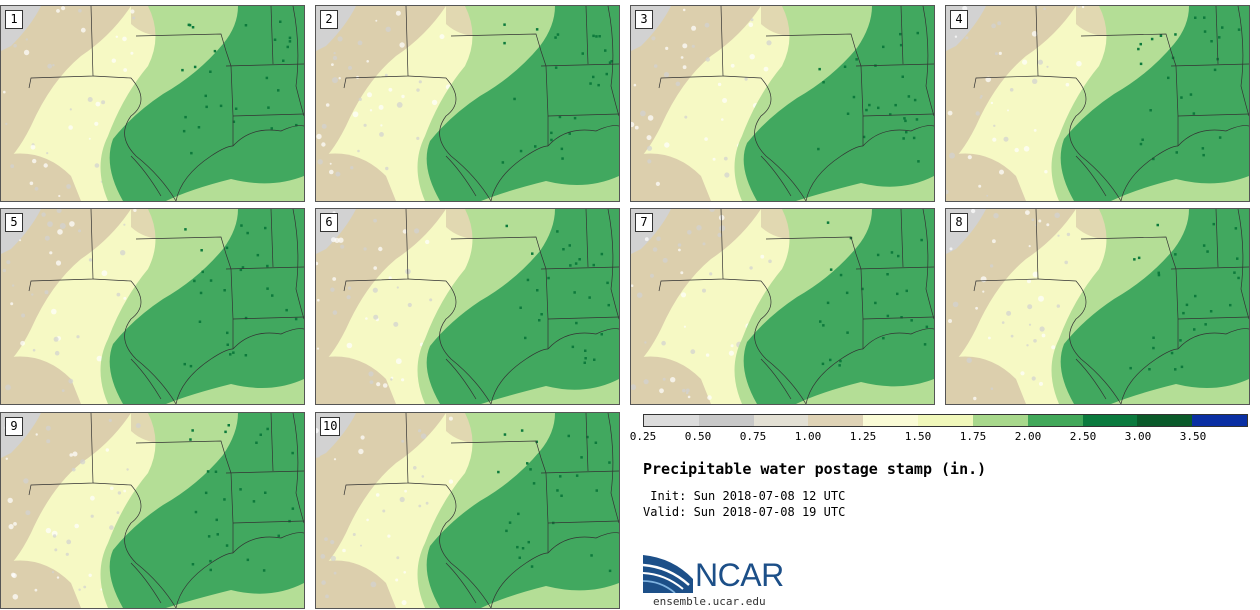  I want to click on member-label: 9, so click(14, 426).